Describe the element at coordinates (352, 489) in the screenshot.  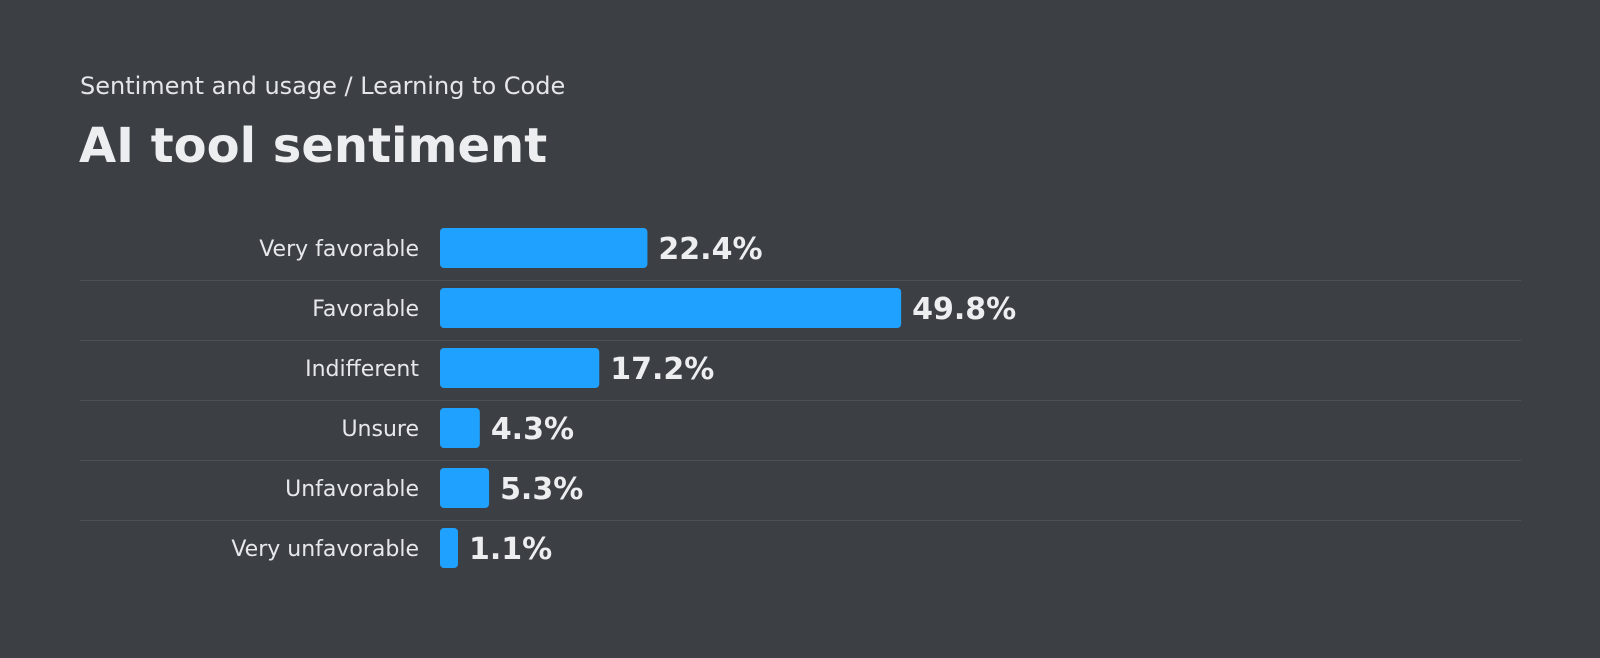
I see `category-label: Unfavorable` at that location.